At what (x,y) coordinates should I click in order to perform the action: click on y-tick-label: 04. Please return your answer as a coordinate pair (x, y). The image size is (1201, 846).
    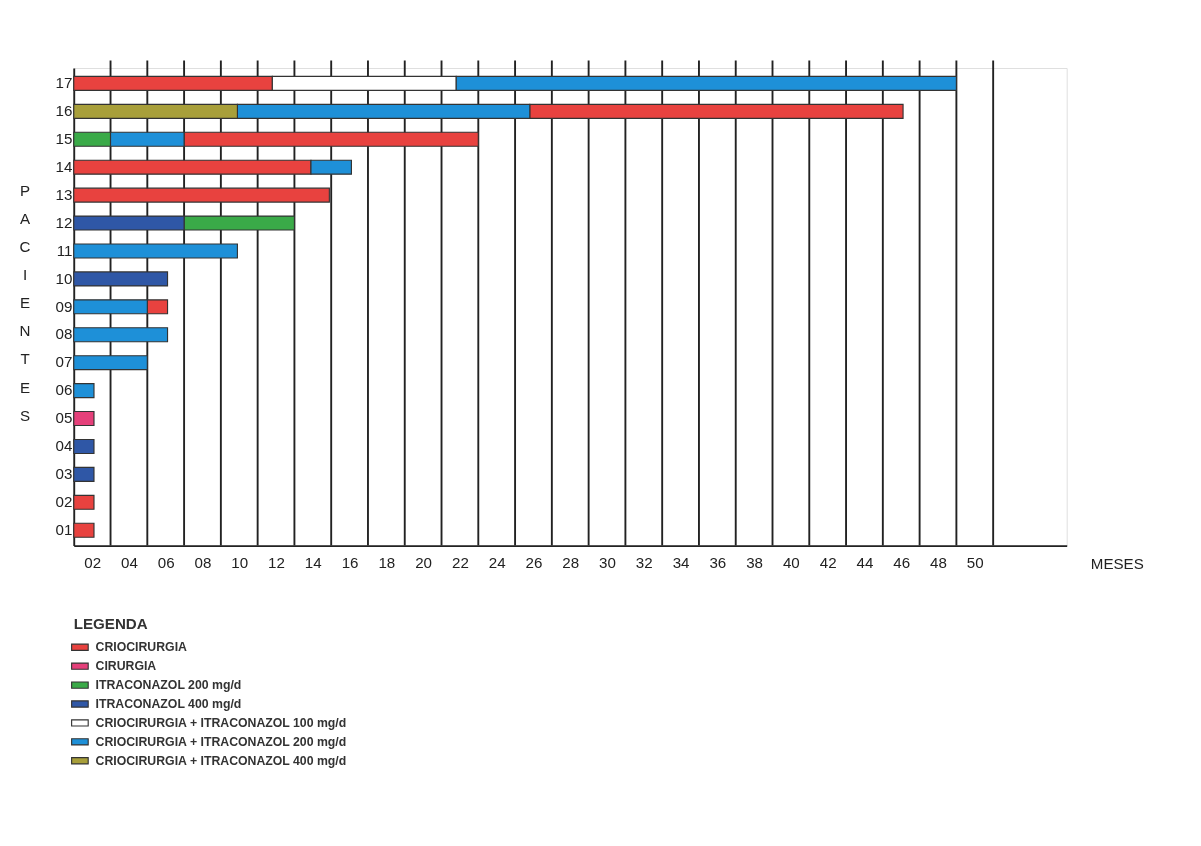
    Looking at the image, I should click on (64, 446).